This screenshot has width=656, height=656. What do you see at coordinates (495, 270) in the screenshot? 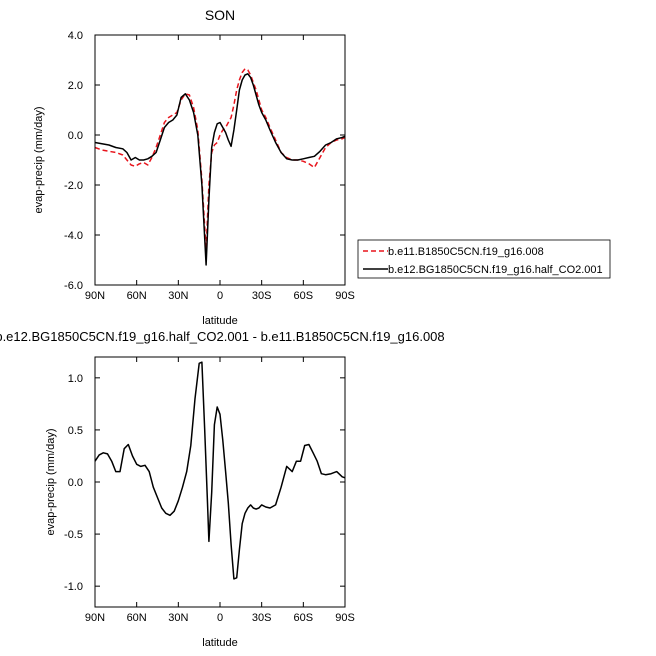
I see `legend-label-series-2: b.e12.BG1850C5CN.f19_g16.half_CO2.001` at bounding box center [495, 270].